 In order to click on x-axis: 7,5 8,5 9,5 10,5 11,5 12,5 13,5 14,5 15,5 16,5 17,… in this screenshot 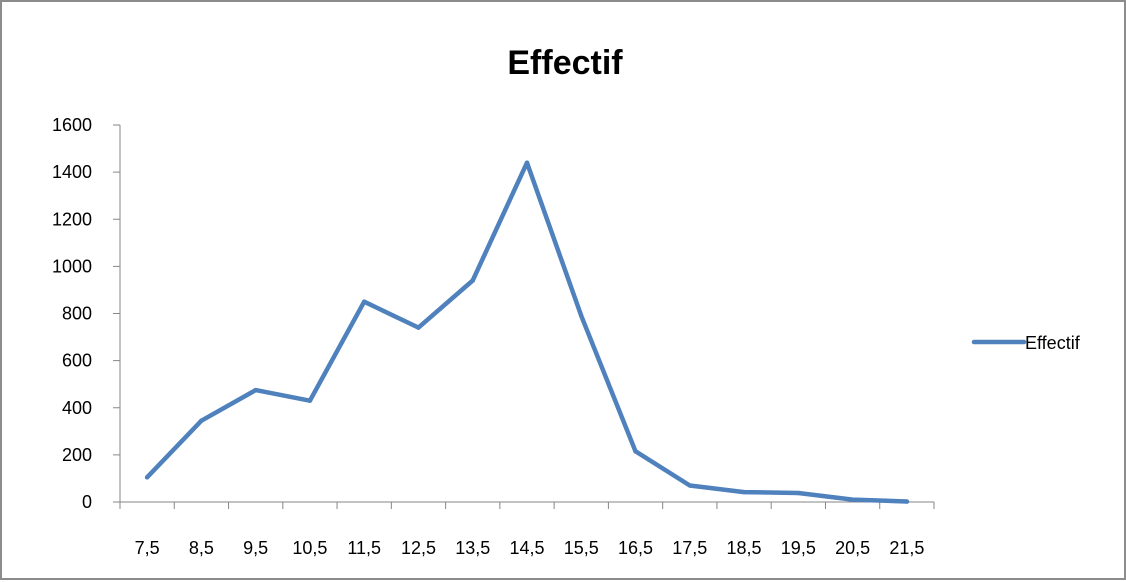, I will do `click(527, 529)`.